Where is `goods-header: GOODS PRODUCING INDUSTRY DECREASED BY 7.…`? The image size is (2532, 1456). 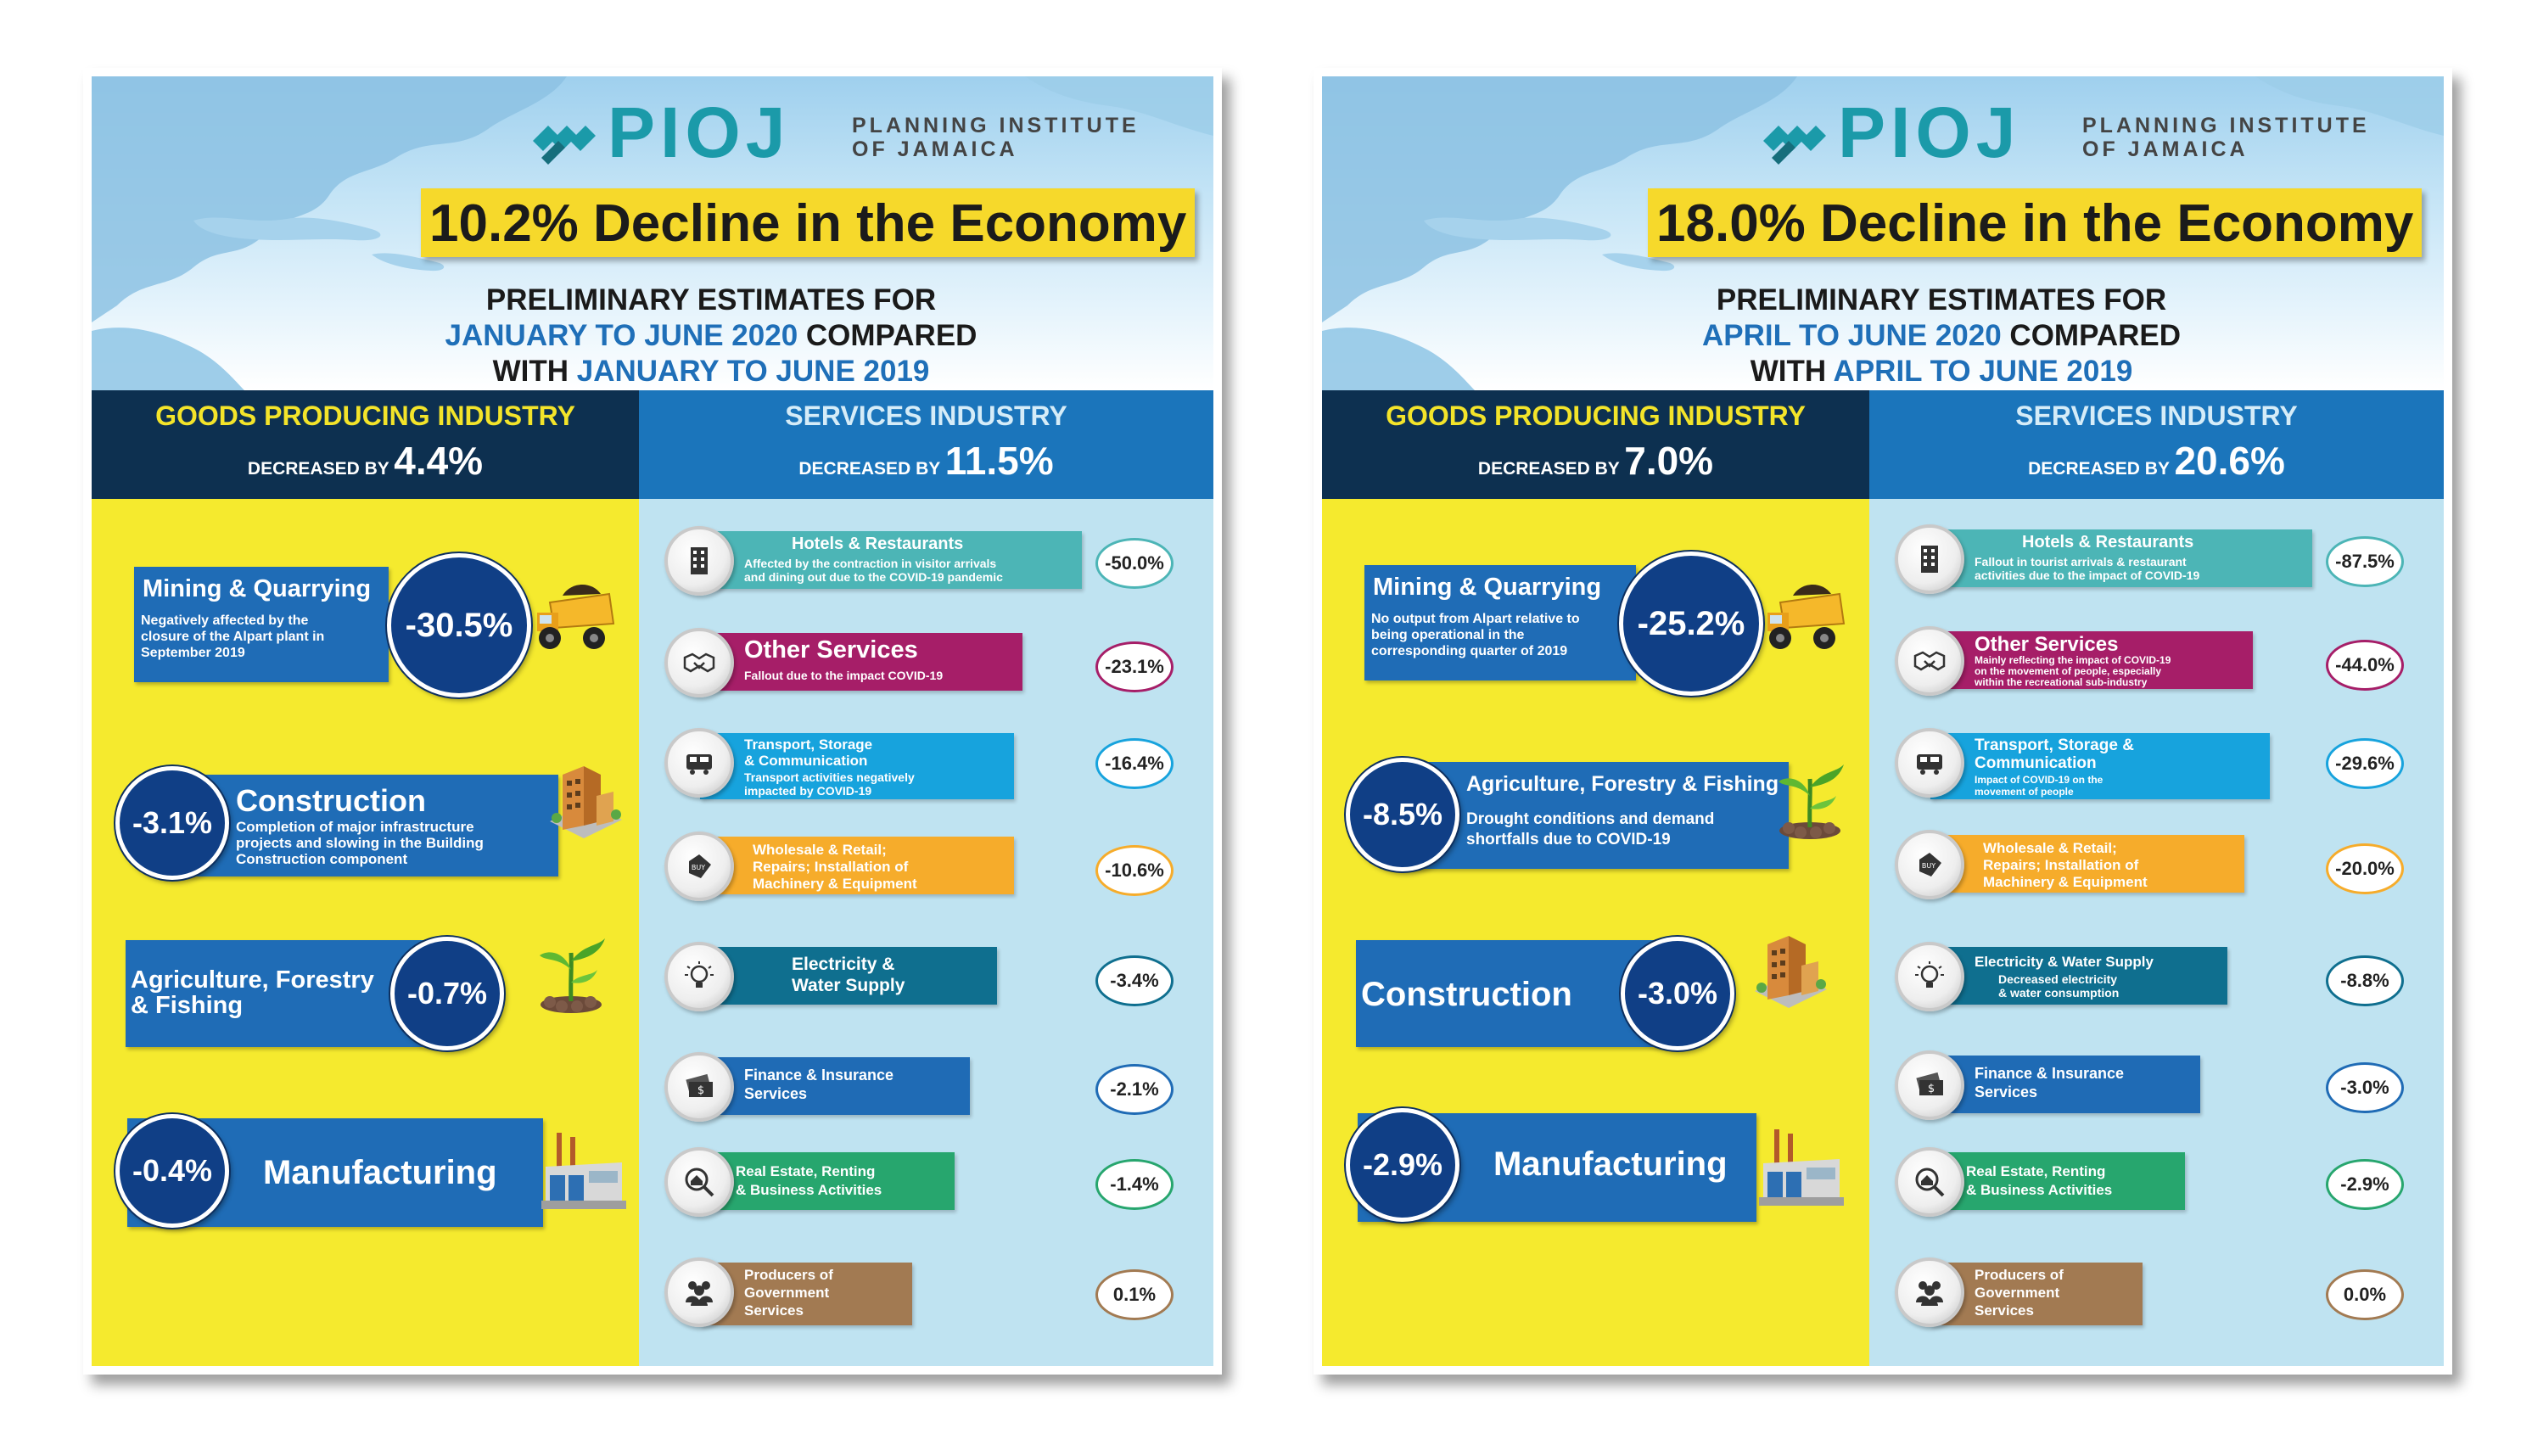
goods-header: GOODS PRODUCING INDUSTRY DECREASED BY 7.… is located at coordinates (1595, 444).